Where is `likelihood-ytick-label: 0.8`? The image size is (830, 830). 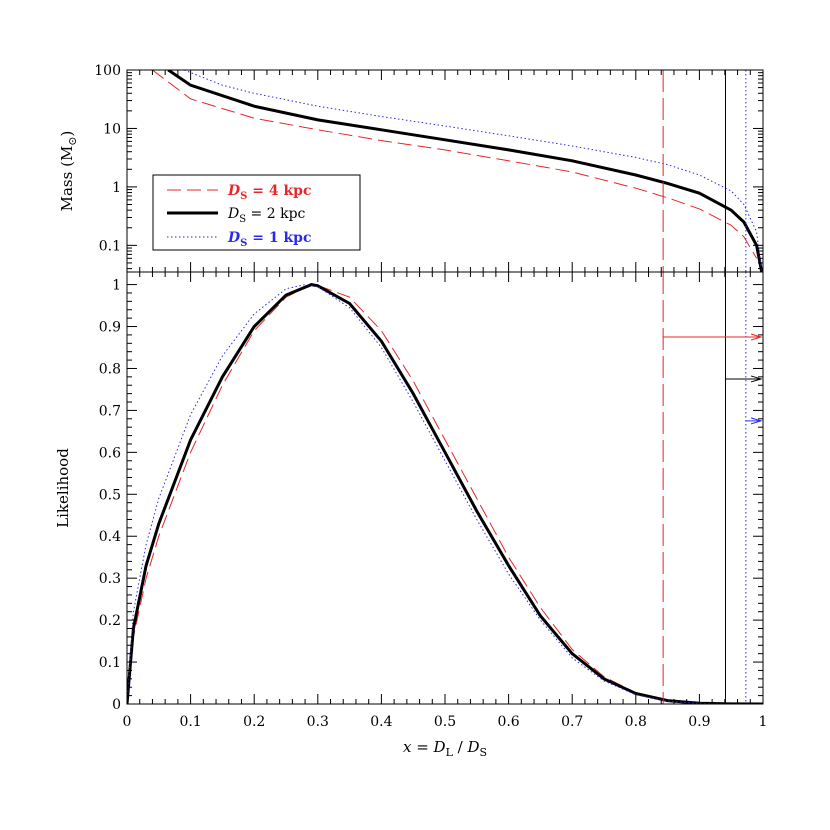 likelihood-ytick-label: 0.8 is located at coordinates (110, 369).